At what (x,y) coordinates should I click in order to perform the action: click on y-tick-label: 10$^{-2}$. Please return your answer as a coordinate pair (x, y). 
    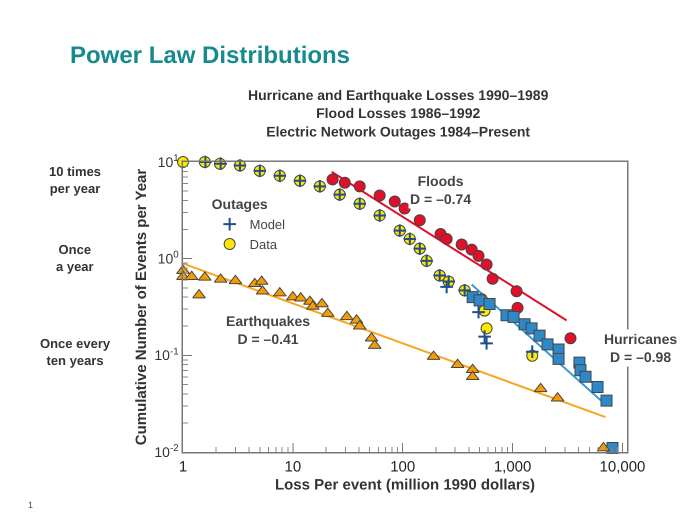
    Looking at the image, I should click on (166, 451).